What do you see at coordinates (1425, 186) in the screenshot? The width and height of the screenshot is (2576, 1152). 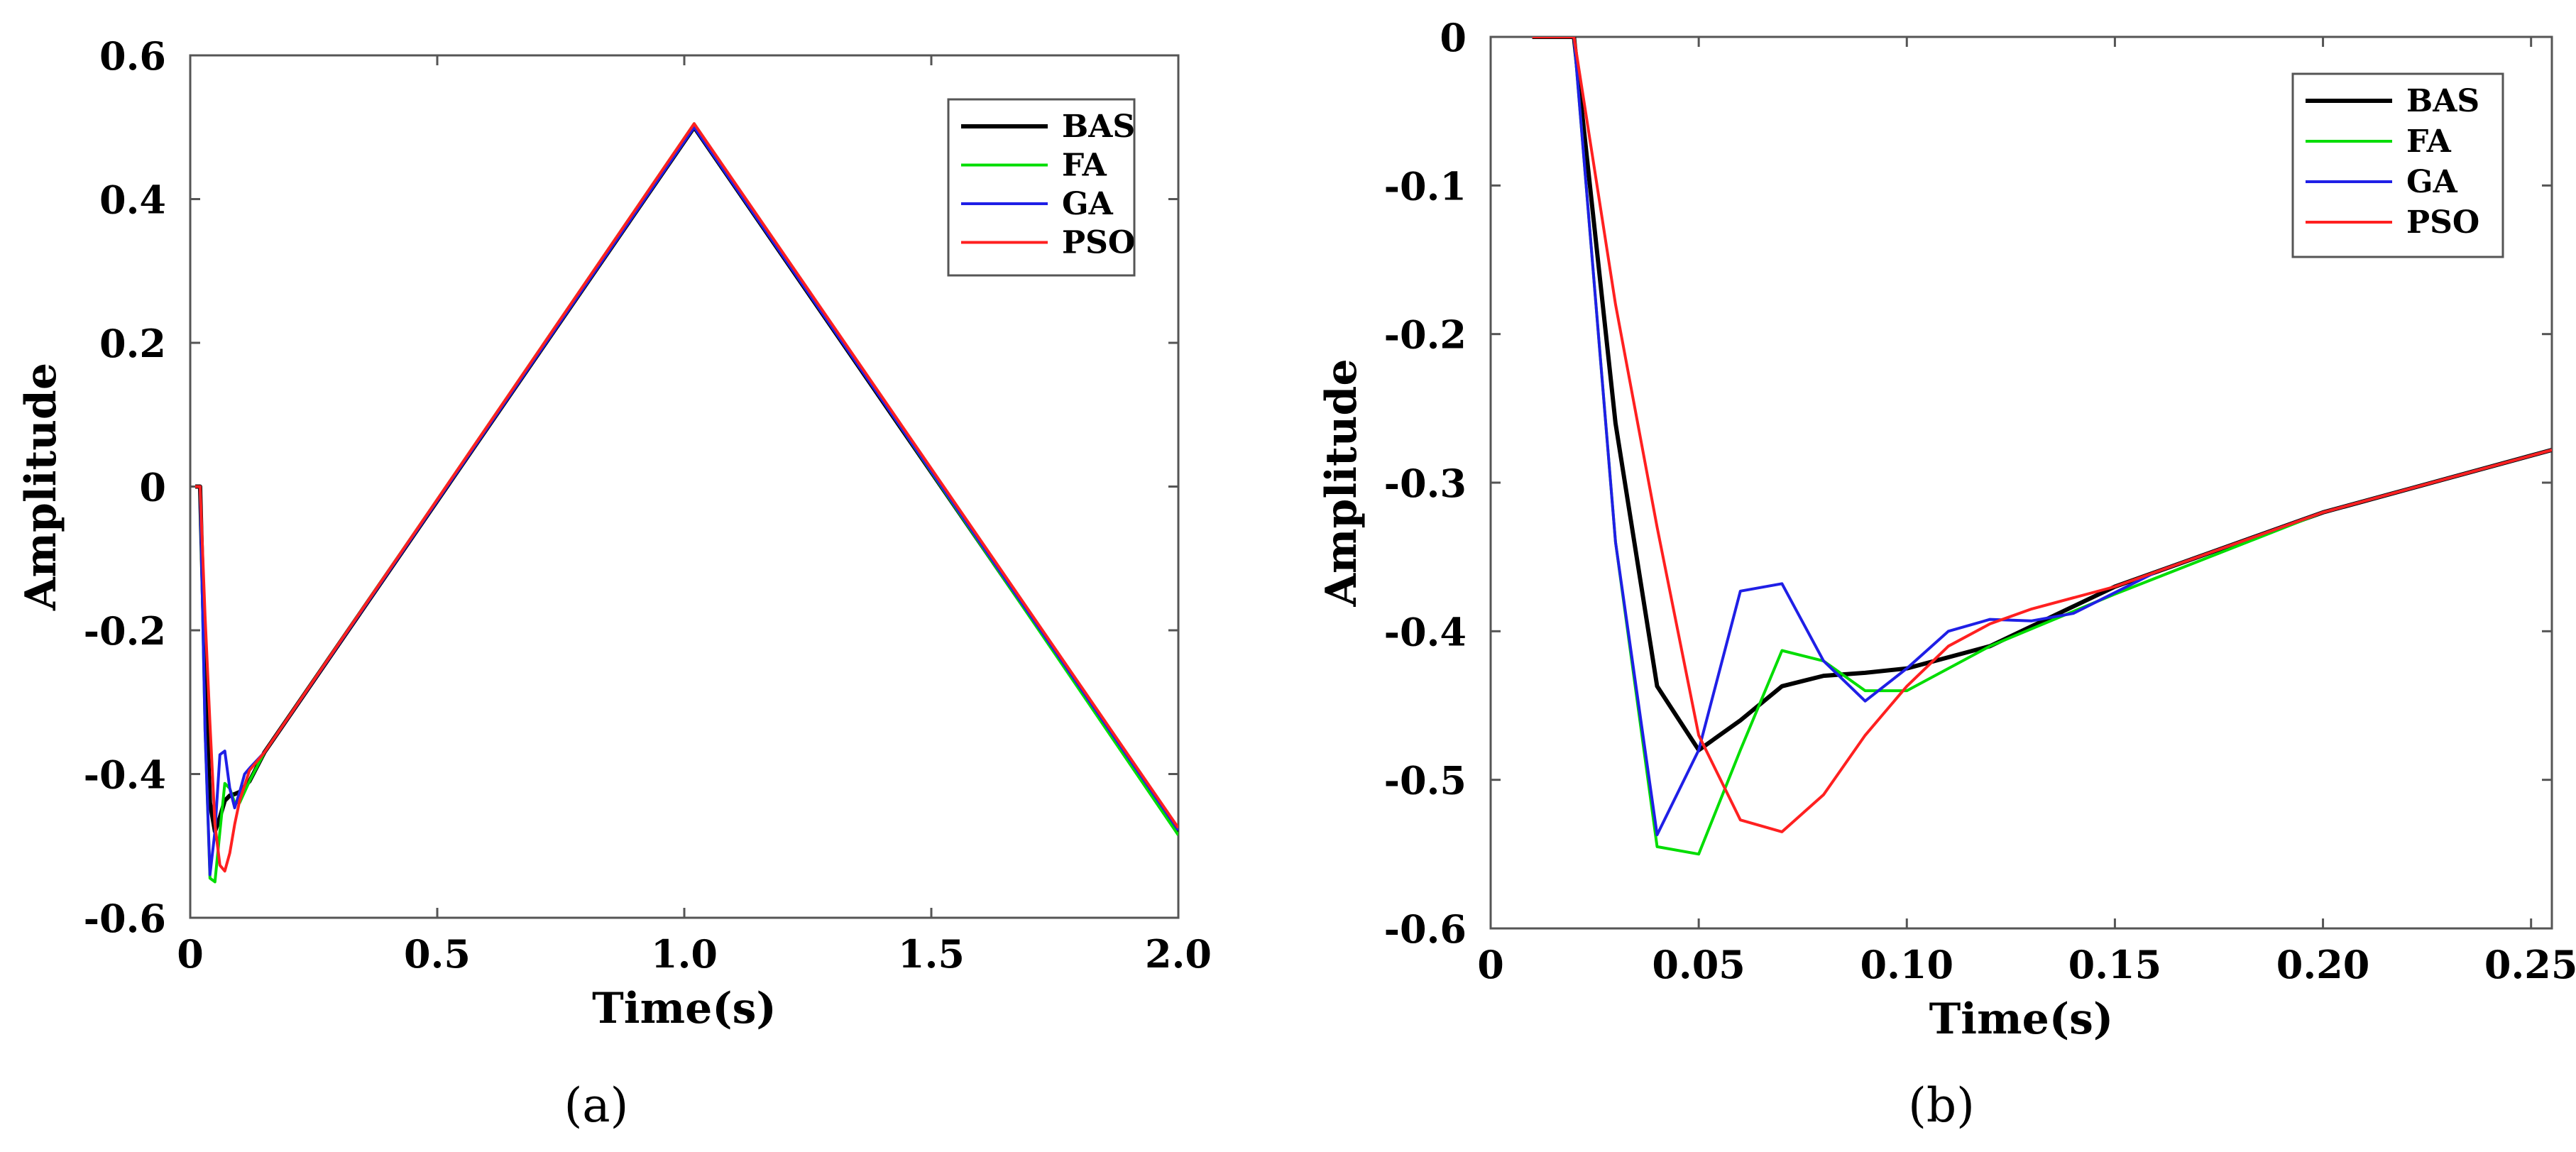 I see `y-tick-label: -0.1` at bounding box center [1425, 186].